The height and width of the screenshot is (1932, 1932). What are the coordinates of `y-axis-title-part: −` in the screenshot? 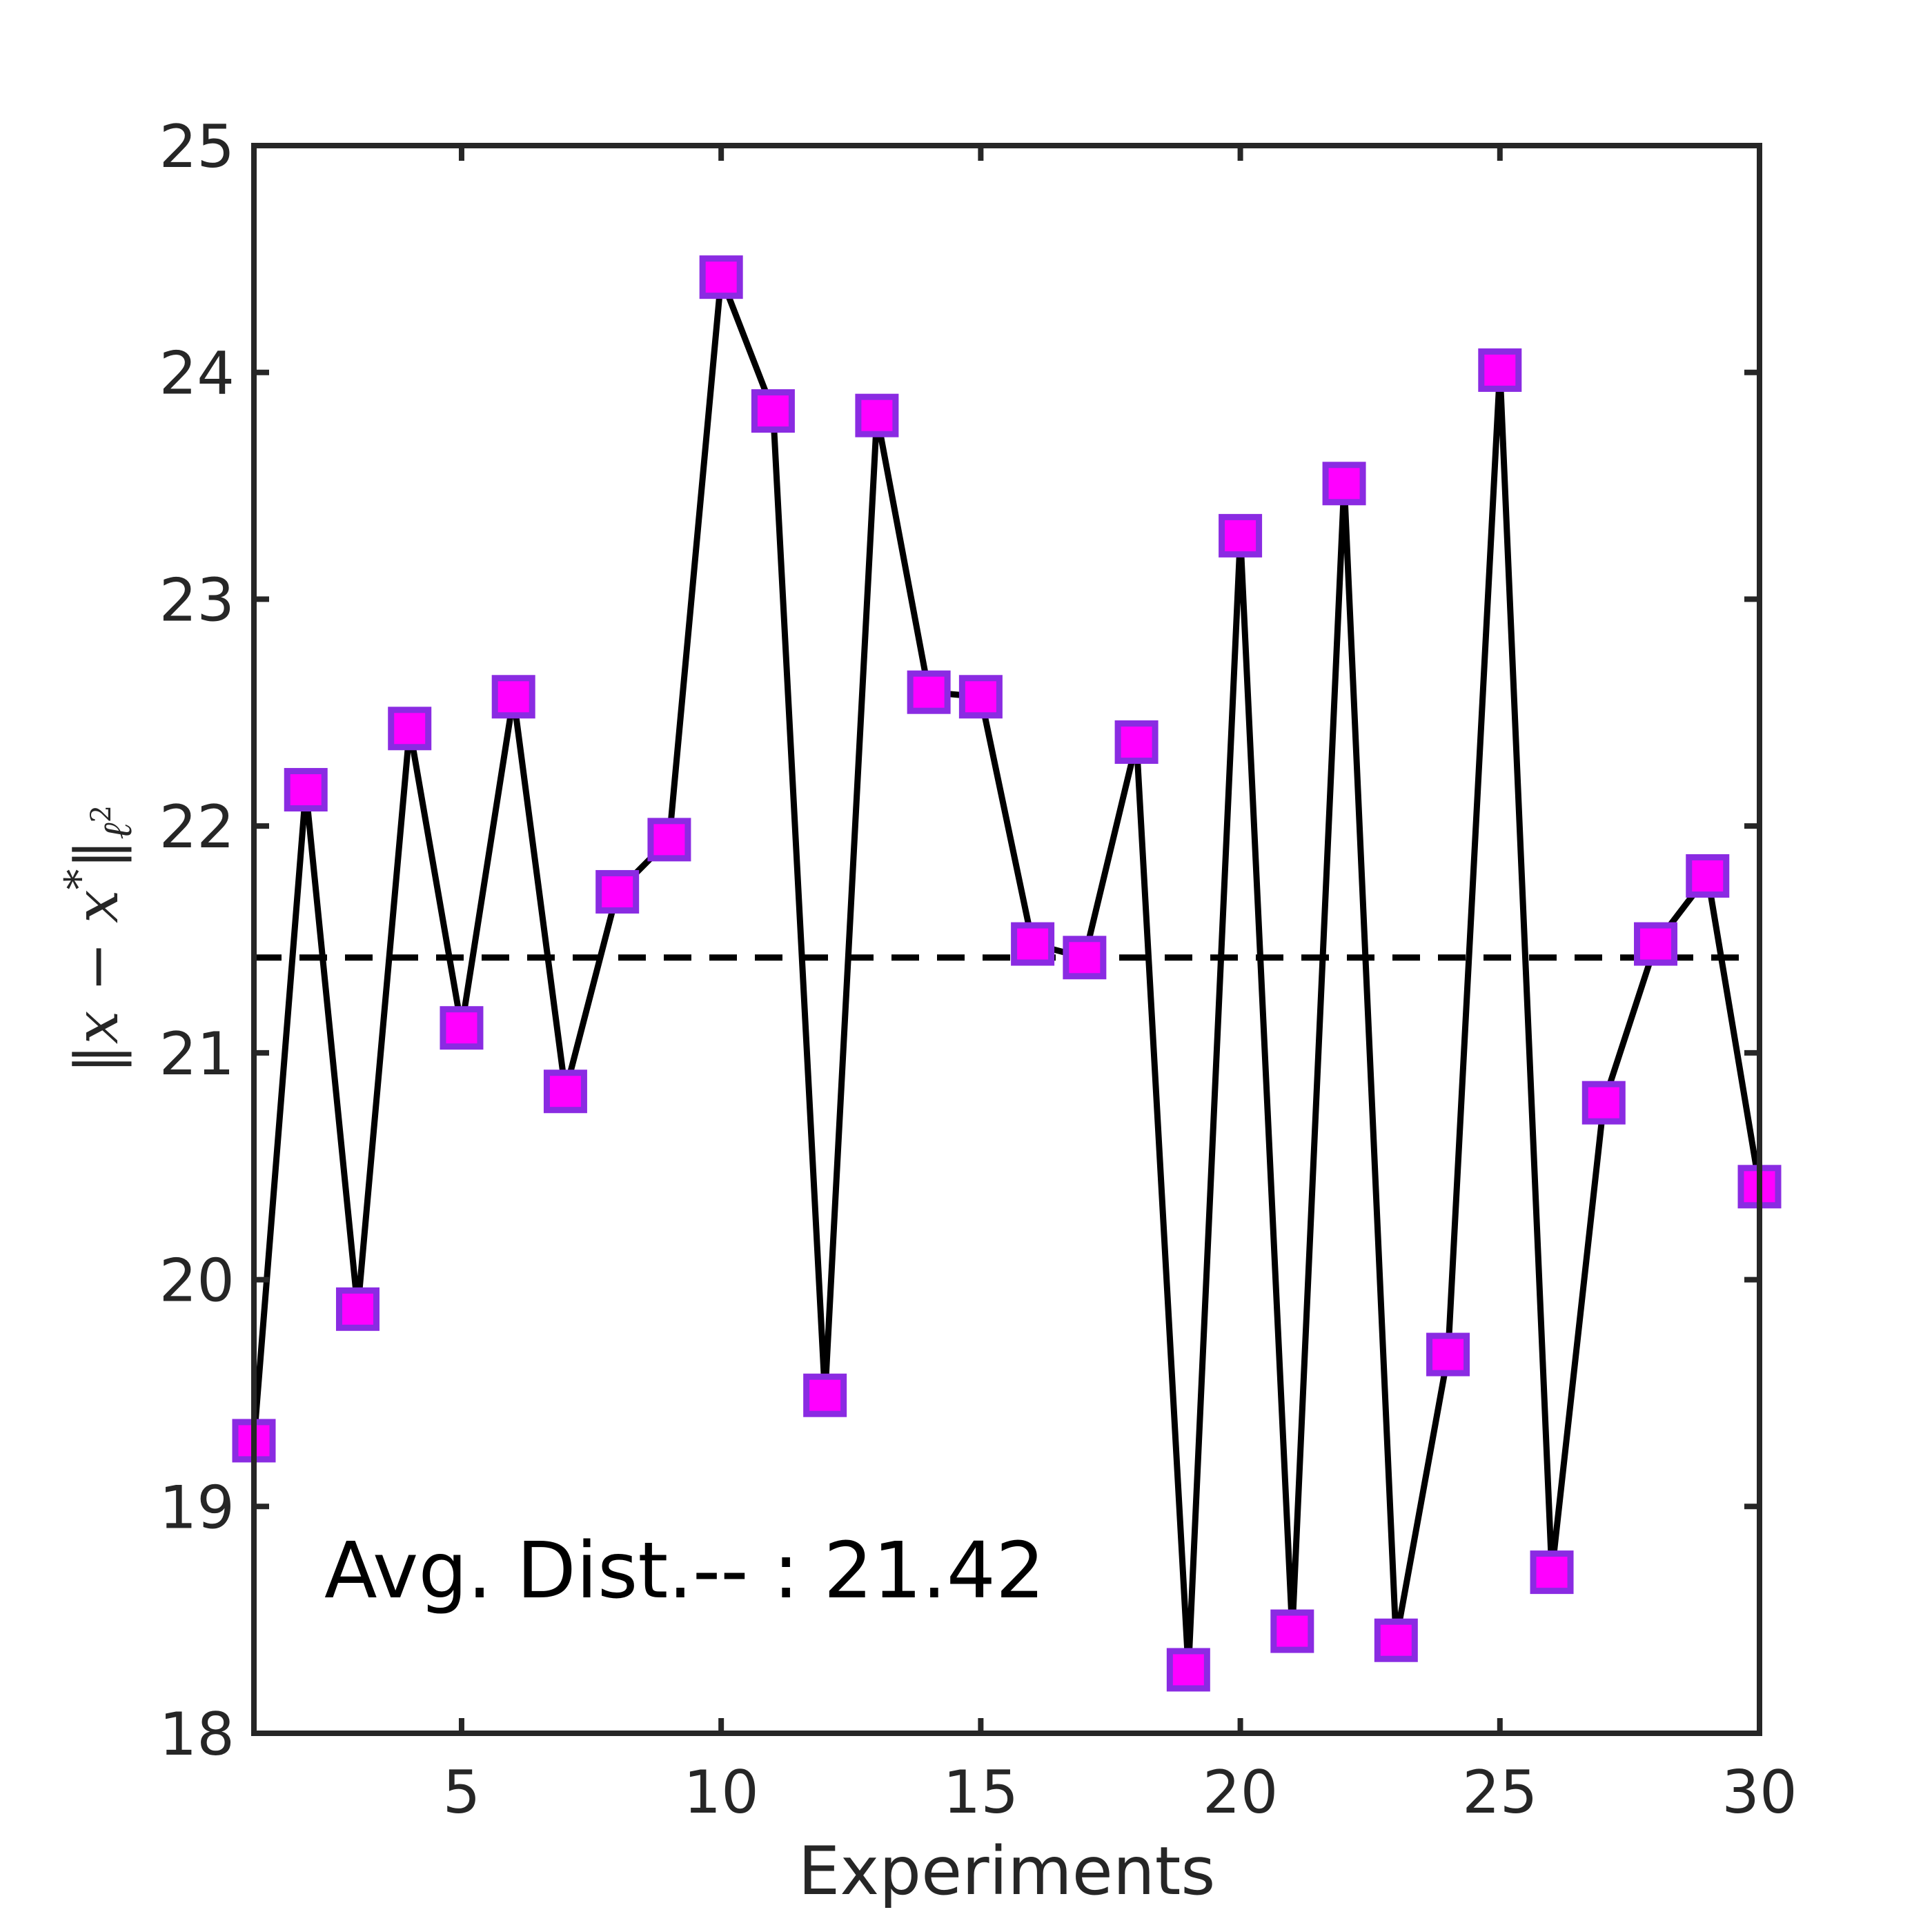 It's located at (97, 967).